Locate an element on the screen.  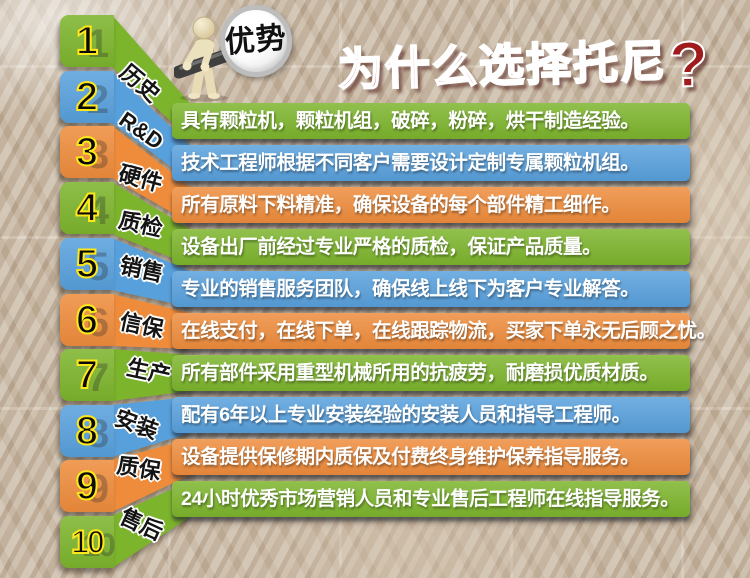
feature-bar: 设备提供保修期内质保及付费终身维护保养指导服务。 is located at coordinates (431, 457).